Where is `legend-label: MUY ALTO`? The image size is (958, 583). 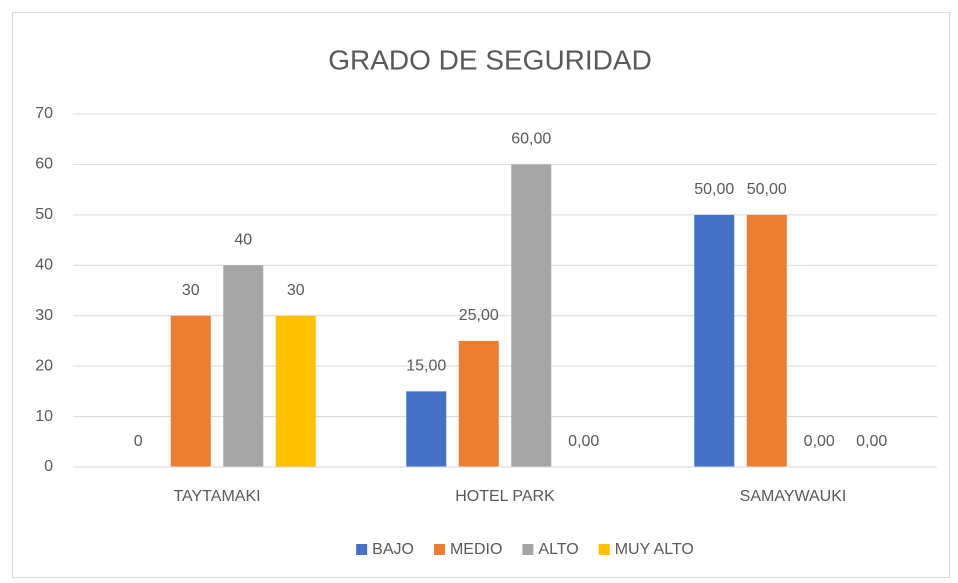 legend-label: MUY ALTO is located at coordinates (654, 549).